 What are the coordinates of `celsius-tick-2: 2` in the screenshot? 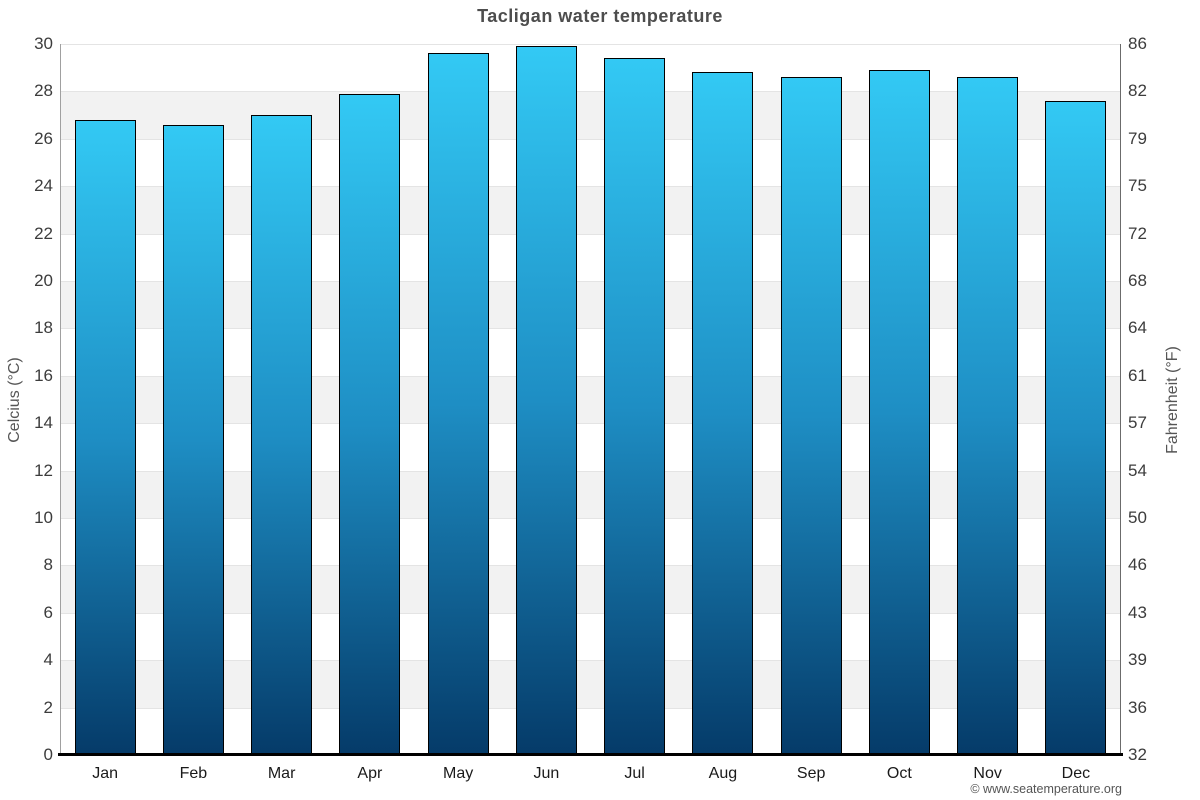 It's located at (48, 707).